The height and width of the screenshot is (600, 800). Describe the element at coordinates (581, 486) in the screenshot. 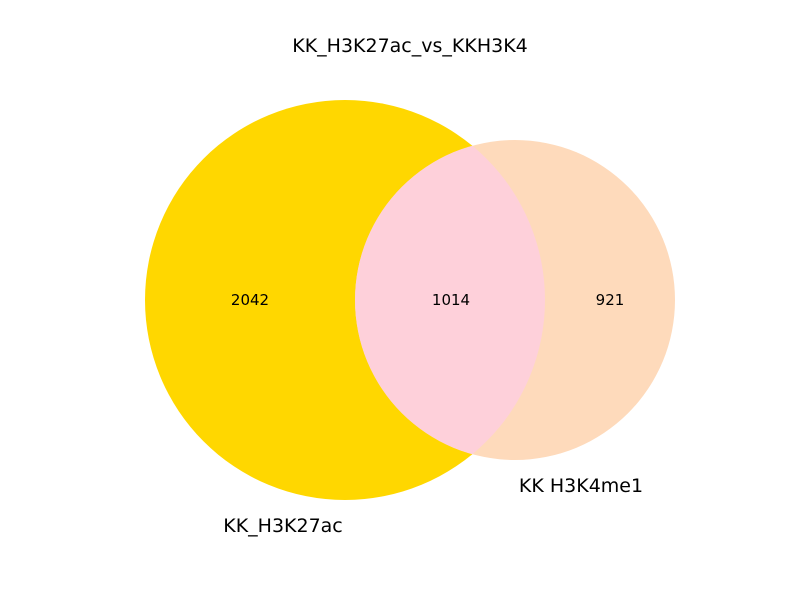

I see `set-b-label: KK H3K4me1` at that location.